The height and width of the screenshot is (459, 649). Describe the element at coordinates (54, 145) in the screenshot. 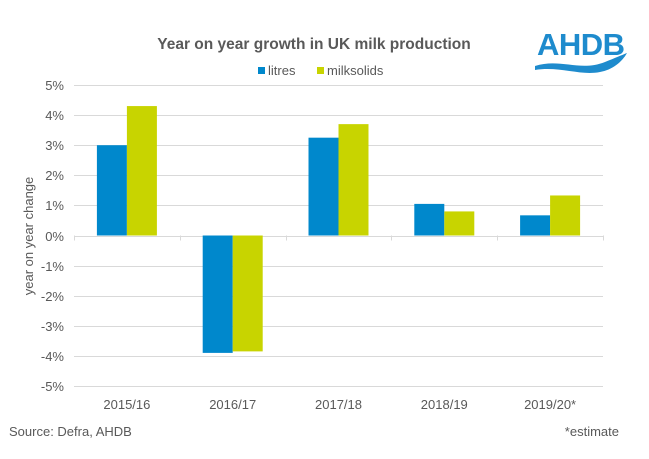

I see `y-tick-label: 3%` at that location.